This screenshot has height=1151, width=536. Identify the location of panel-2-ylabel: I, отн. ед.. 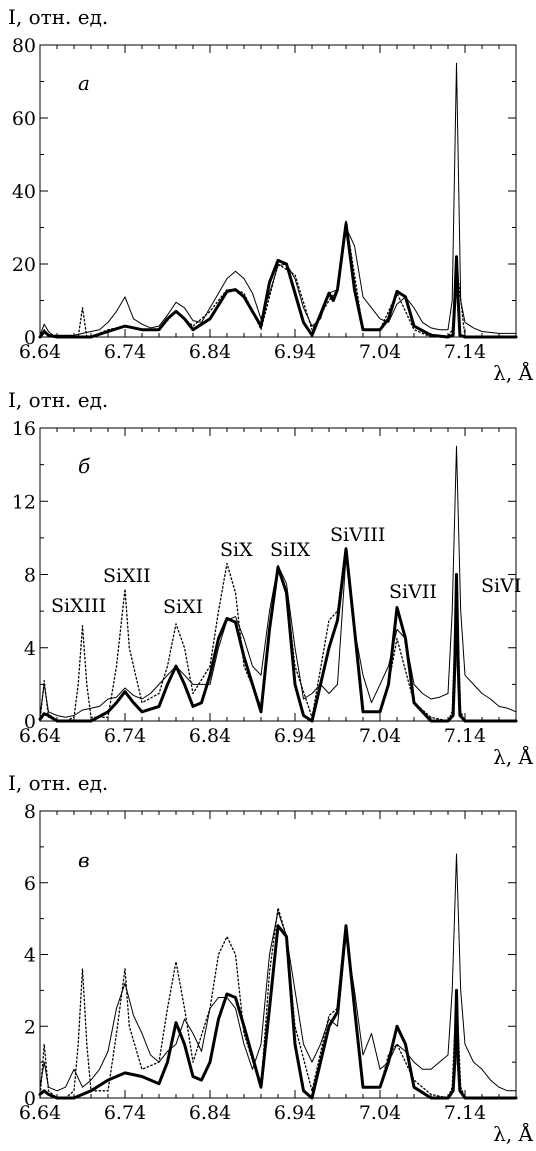
(58, 400).